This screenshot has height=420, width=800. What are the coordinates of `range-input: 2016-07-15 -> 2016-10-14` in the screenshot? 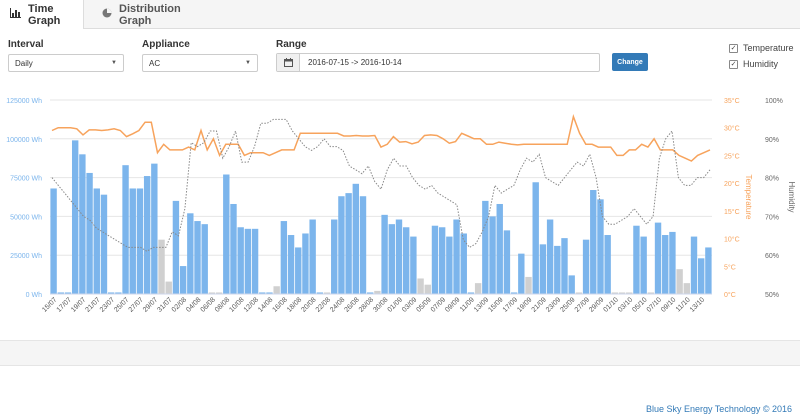 It's located at (438, 62).